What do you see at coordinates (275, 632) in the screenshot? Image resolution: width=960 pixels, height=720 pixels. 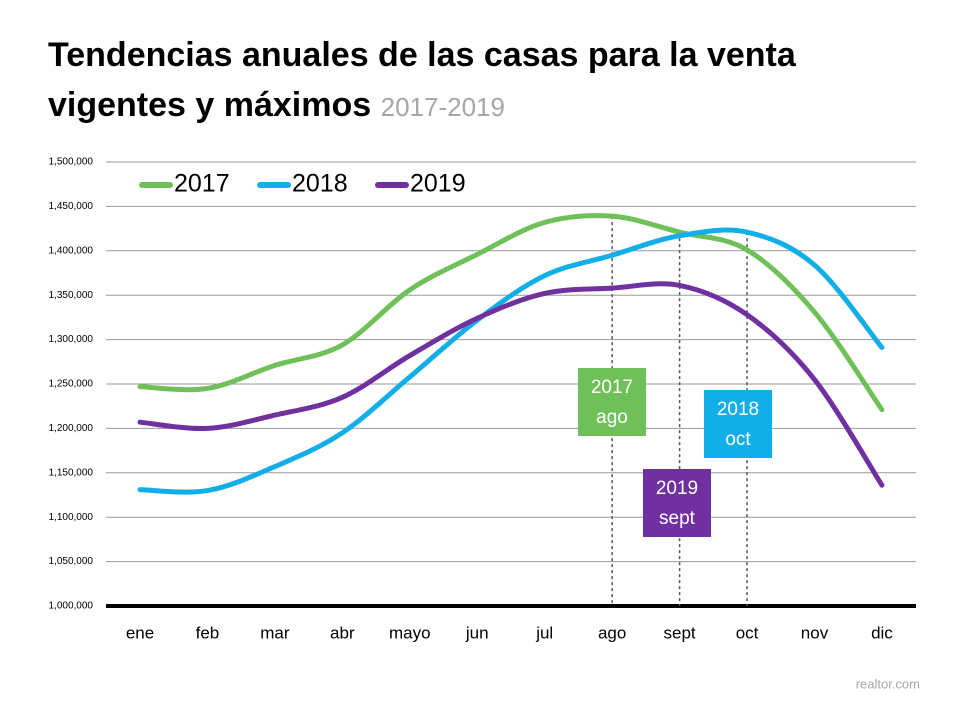 I see `x-tick-label: mar` at bounding box center [275, 632].